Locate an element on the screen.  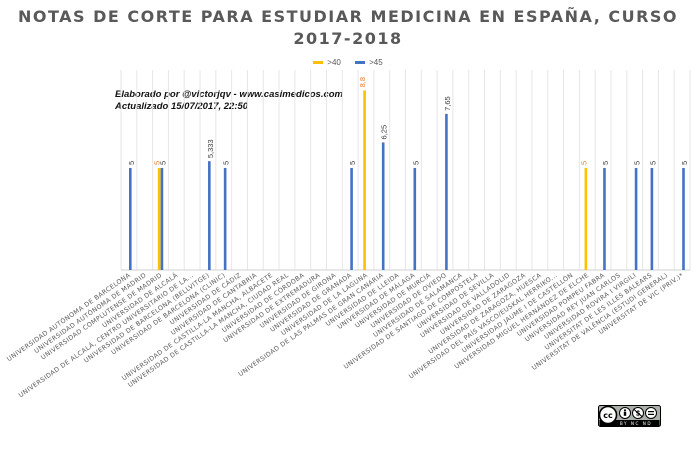
data-label-over-45-universitat-de-vic-priv: 5 is located at coordinates (684, 163).